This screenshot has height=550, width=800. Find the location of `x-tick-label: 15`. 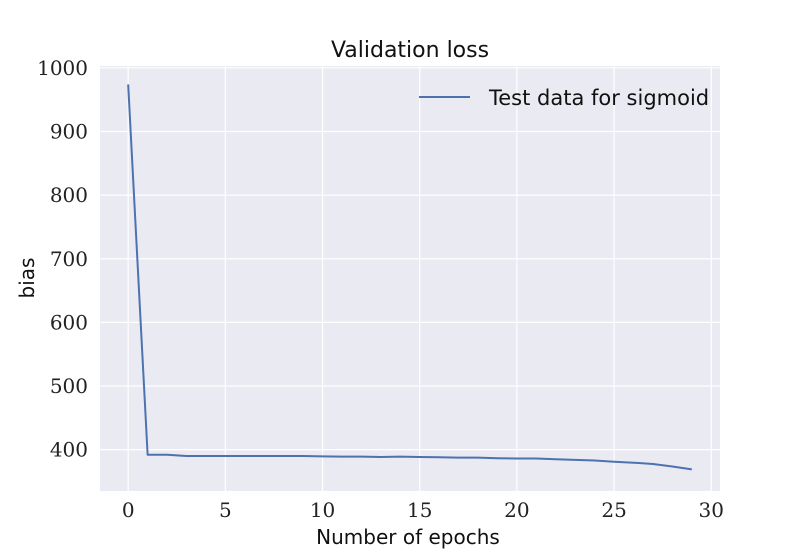

x-tick-label: 15 is located at coordinates (419, 510).